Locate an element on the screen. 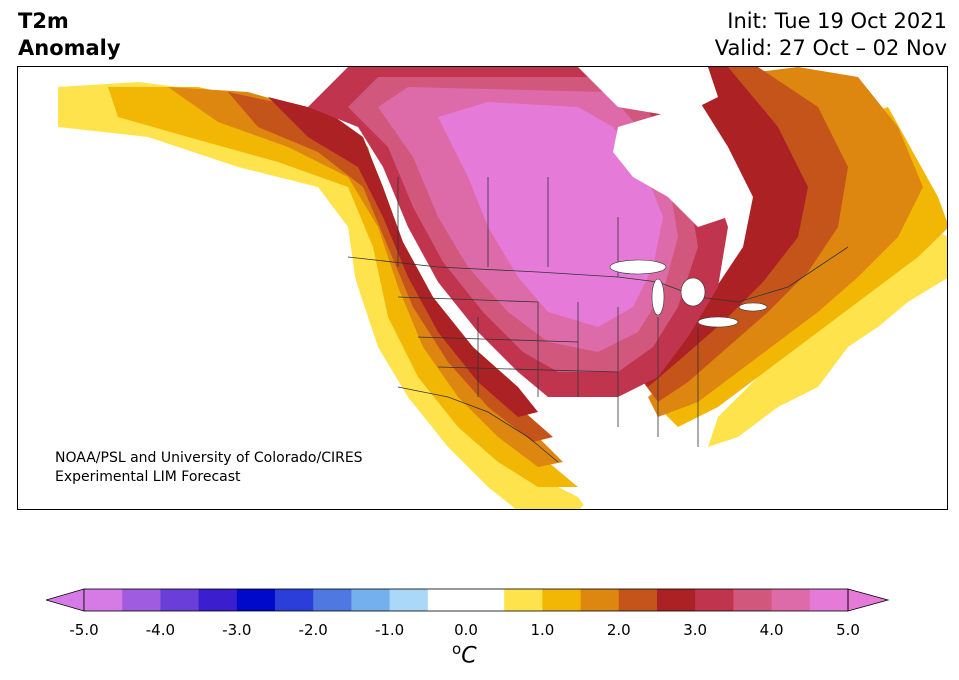  map-title: T2m Anomaly is located at coordinates (69, 35).